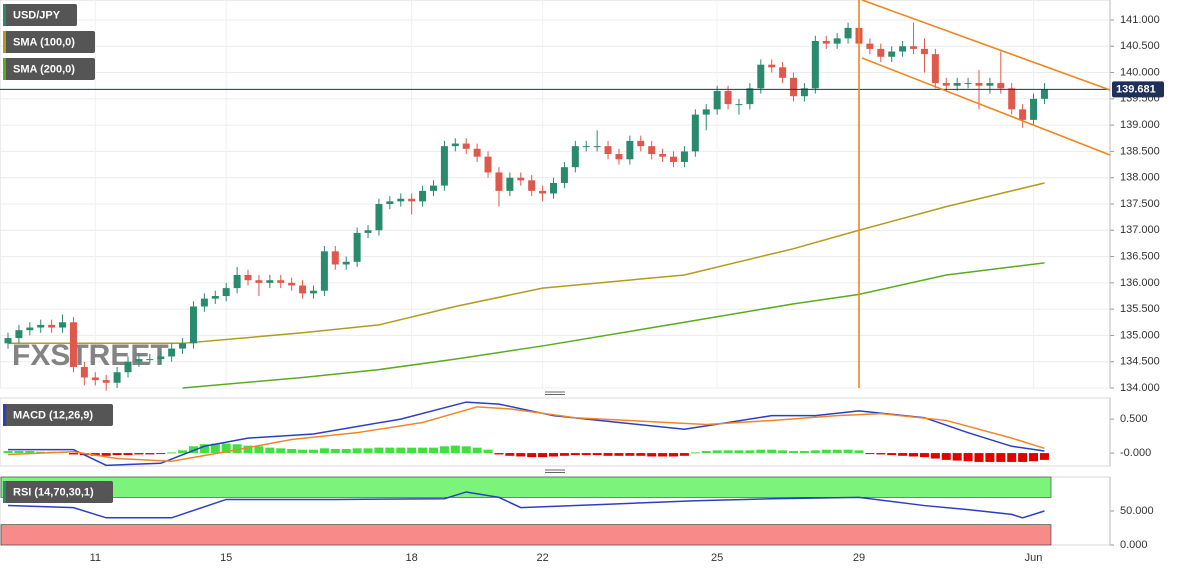 The width and height of the screenshot is (1182, 571). What do you see at coordinates (1140, 309) in the screenshot?
I see `y-tick-label: 135.500` at bounding box center [1140, 309].